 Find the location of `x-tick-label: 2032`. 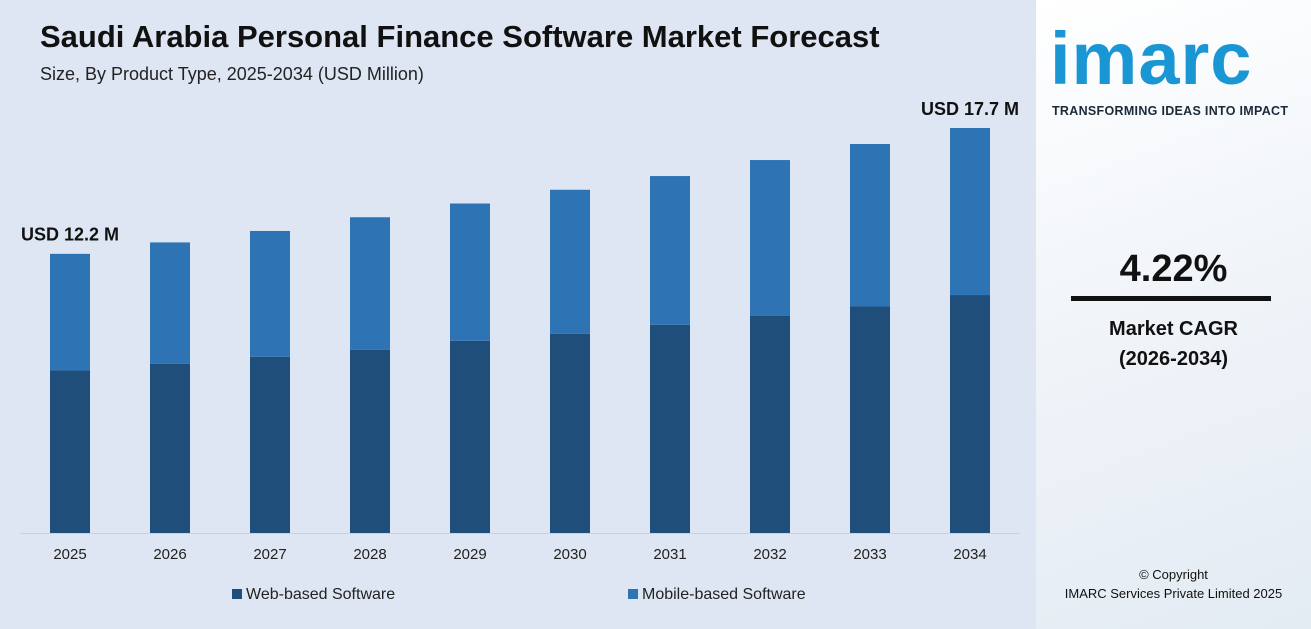

x-tick-label: 2032 is located at coordinates (769, 554).